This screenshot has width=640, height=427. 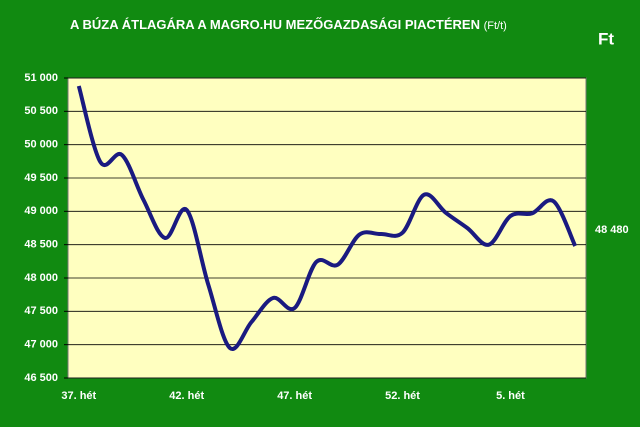 I want to click on y-tick-label: 47 500, so click(x=41, y=311).